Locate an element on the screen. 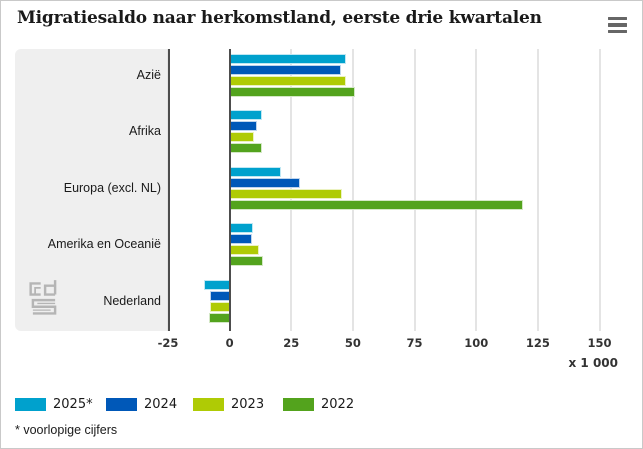  legend-label: 2023 is located at coordinates (248, 404).